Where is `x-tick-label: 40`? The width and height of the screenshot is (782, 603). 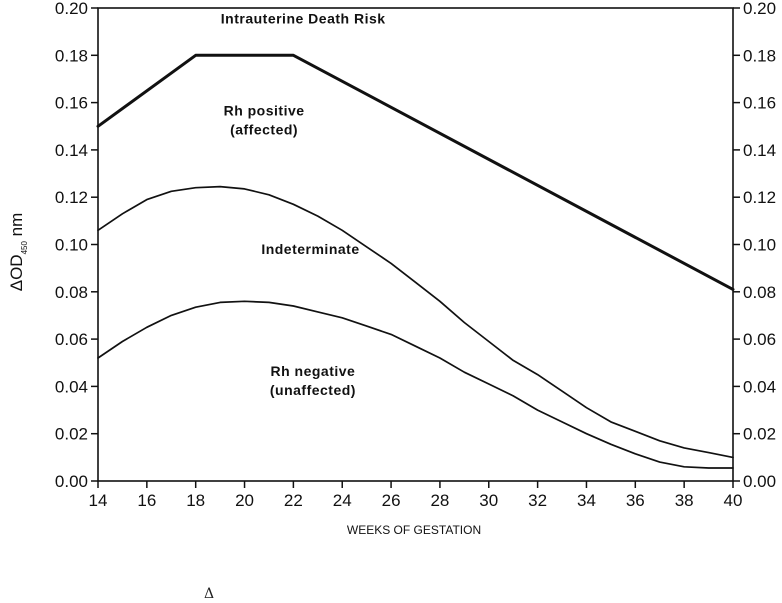 x-tick-label: 40 is located at coordinates (733, 500).